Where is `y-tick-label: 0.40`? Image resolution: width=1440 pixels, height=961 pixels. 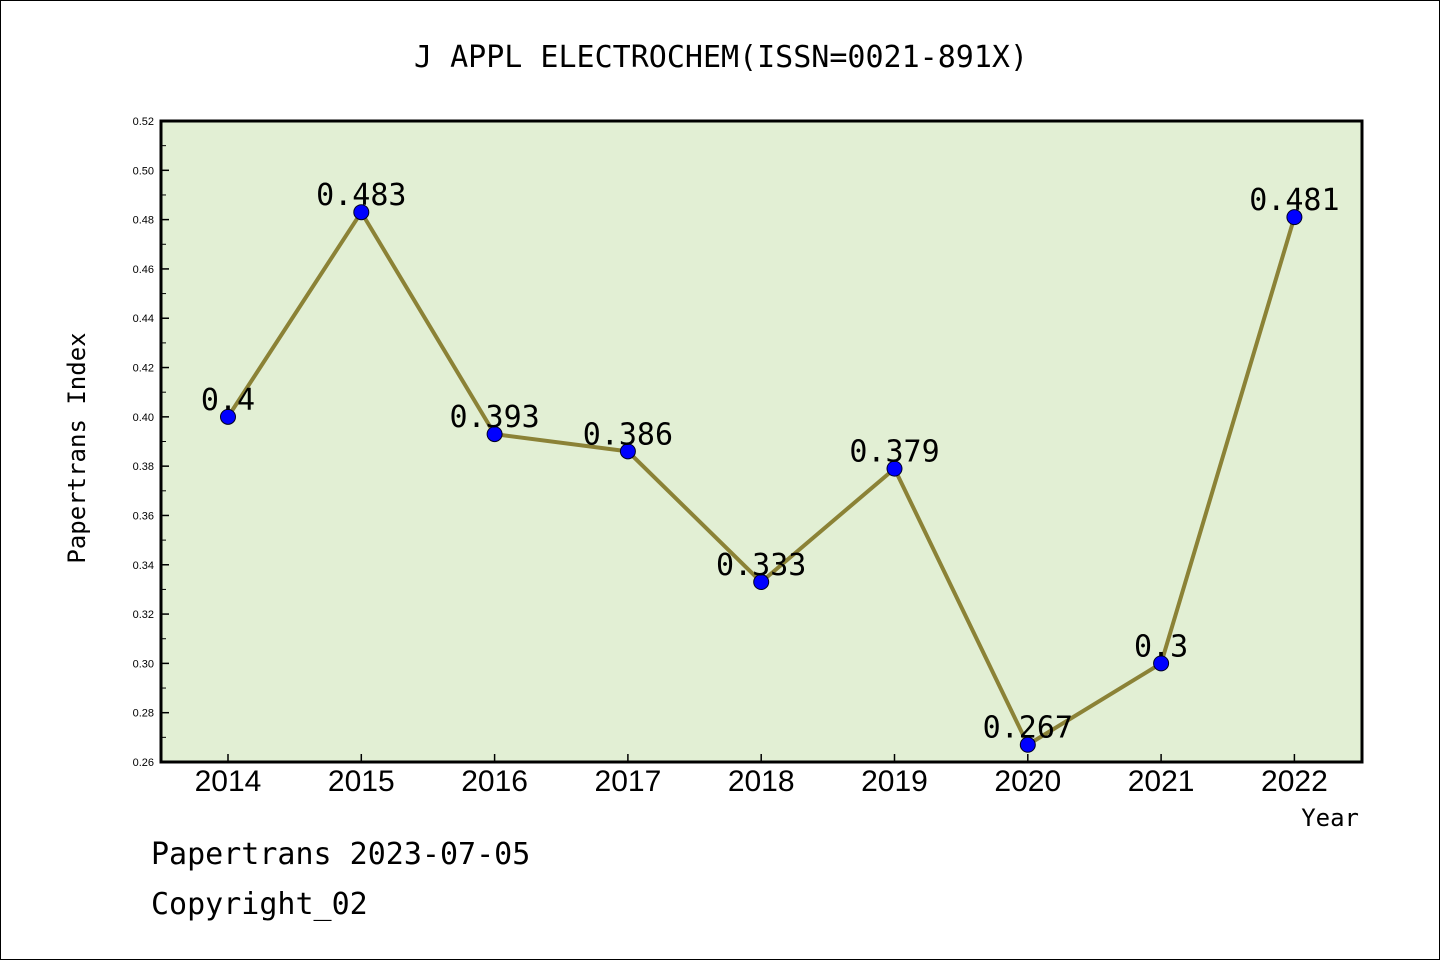
y-tick-label: 0.40 is located at coordinates (143, 418).